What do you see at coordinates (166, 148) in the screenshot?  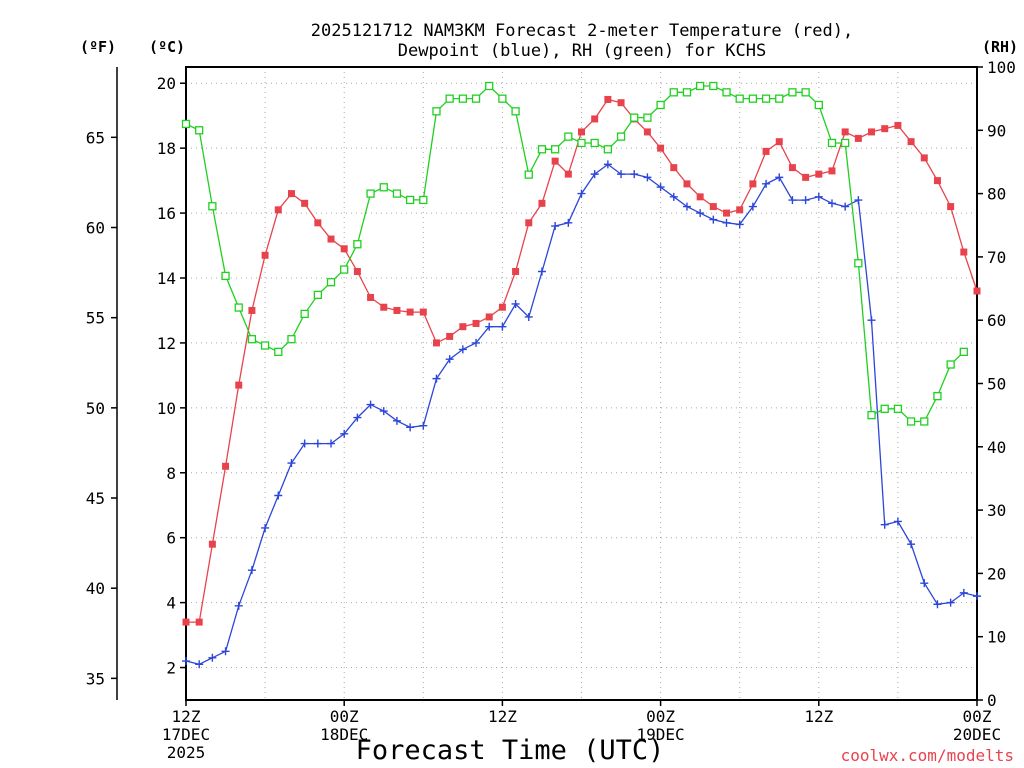 I see `celsius-tick-label: 18` at bounding box center [166, 148].